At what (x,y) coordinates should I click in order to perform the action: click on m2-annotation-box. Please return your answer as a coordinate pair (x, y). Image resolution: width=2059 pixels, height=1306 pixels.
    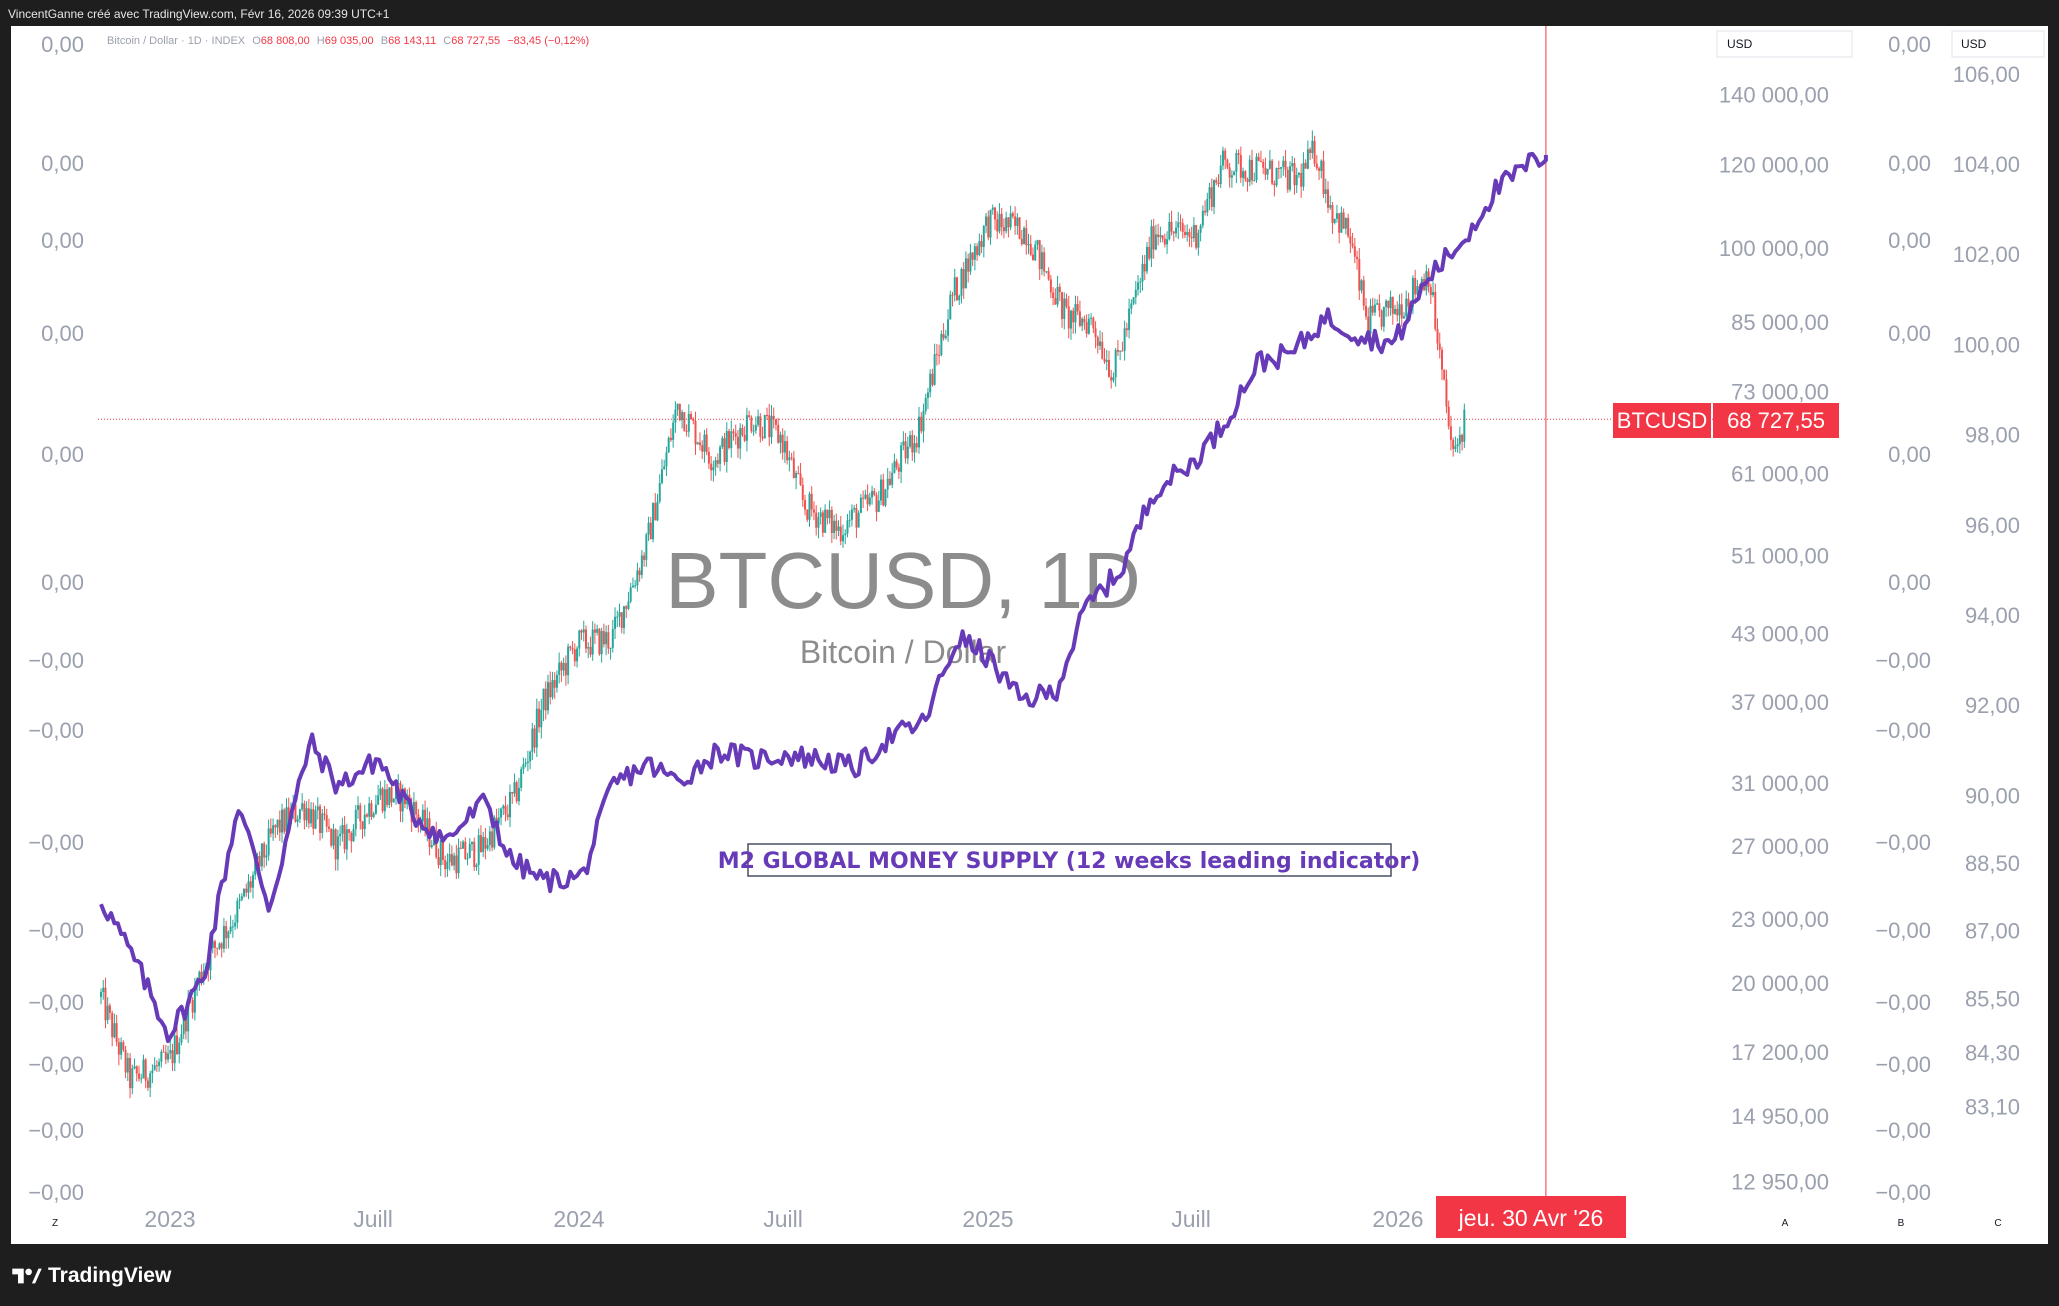
    Looking at the image, I should click on (1069, 860).